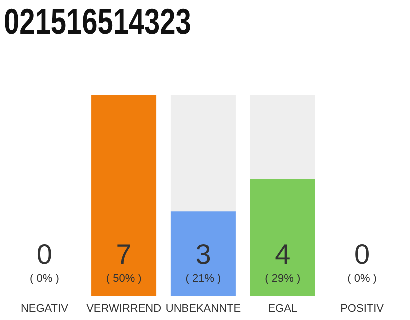 This screenshot has width=410, height=320. What do you see at coordinates (124, 279) in the screenshot?
I see `data-label: ( 50% )` at bounding box center [124, 279].